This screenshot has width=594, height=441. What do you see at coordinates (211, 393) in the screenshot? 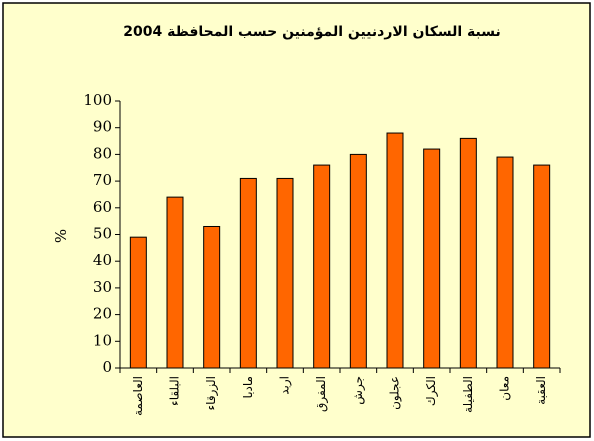
I see `x-tick-label: الزرقاء` at bounding box center [211, 393].